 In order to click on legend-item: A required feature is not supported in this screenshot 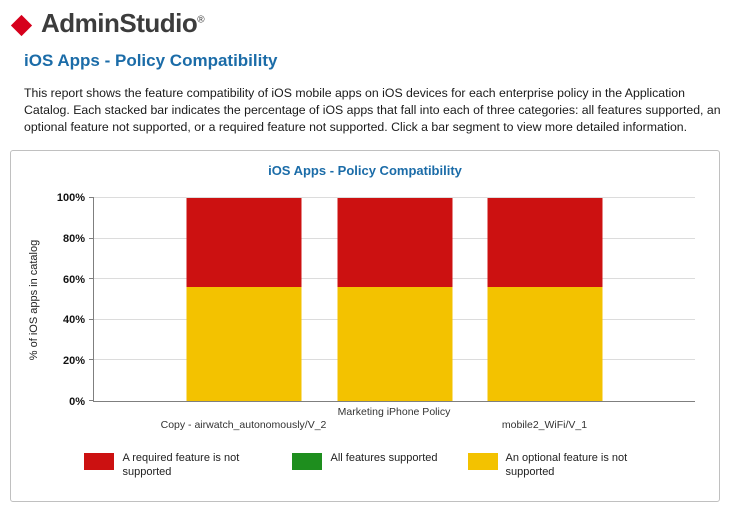, I will do `click(173, 466)`.